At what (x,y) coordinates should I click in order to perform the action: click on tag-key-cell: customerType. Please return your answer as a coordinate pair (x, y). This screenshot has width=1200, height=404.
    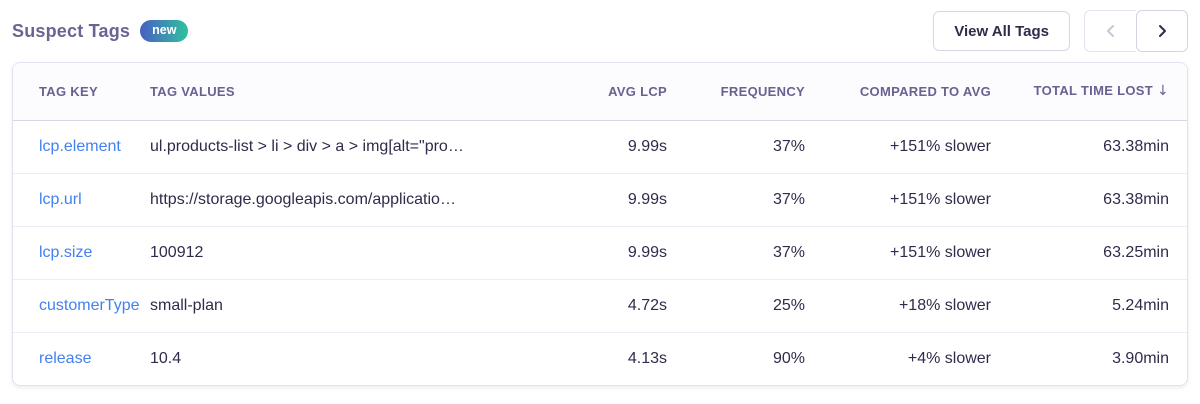
    Looking at the image, I should click on (81, 306).